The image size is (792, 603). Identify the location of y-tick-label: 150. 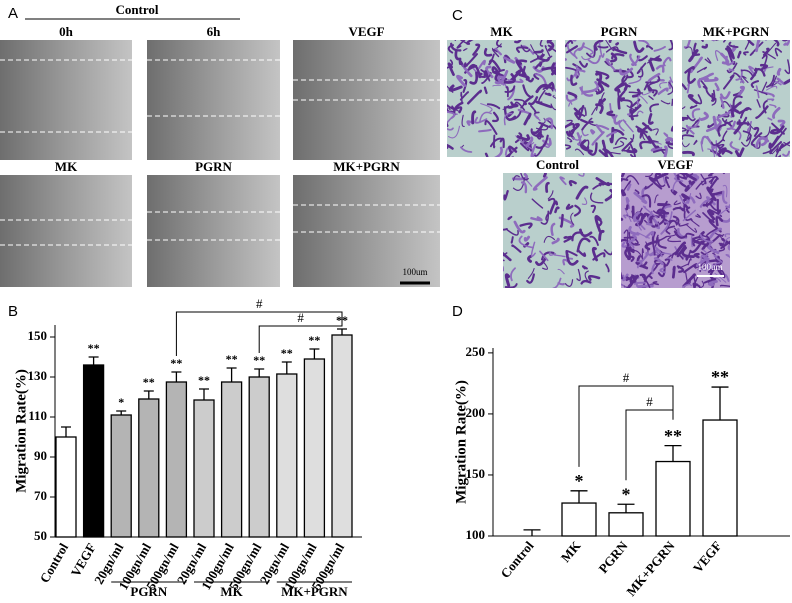
(476, 473).